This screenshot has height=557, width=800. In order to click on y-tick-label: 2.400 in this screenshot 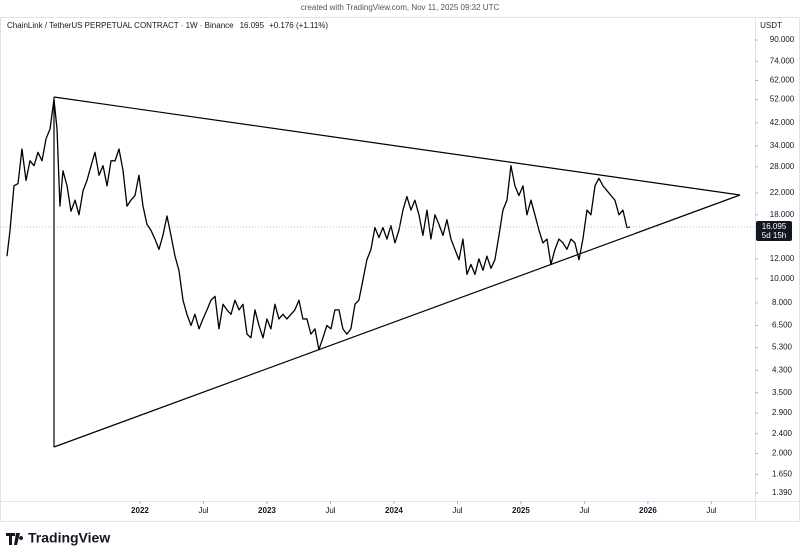, I will do `click(782, 433)`.